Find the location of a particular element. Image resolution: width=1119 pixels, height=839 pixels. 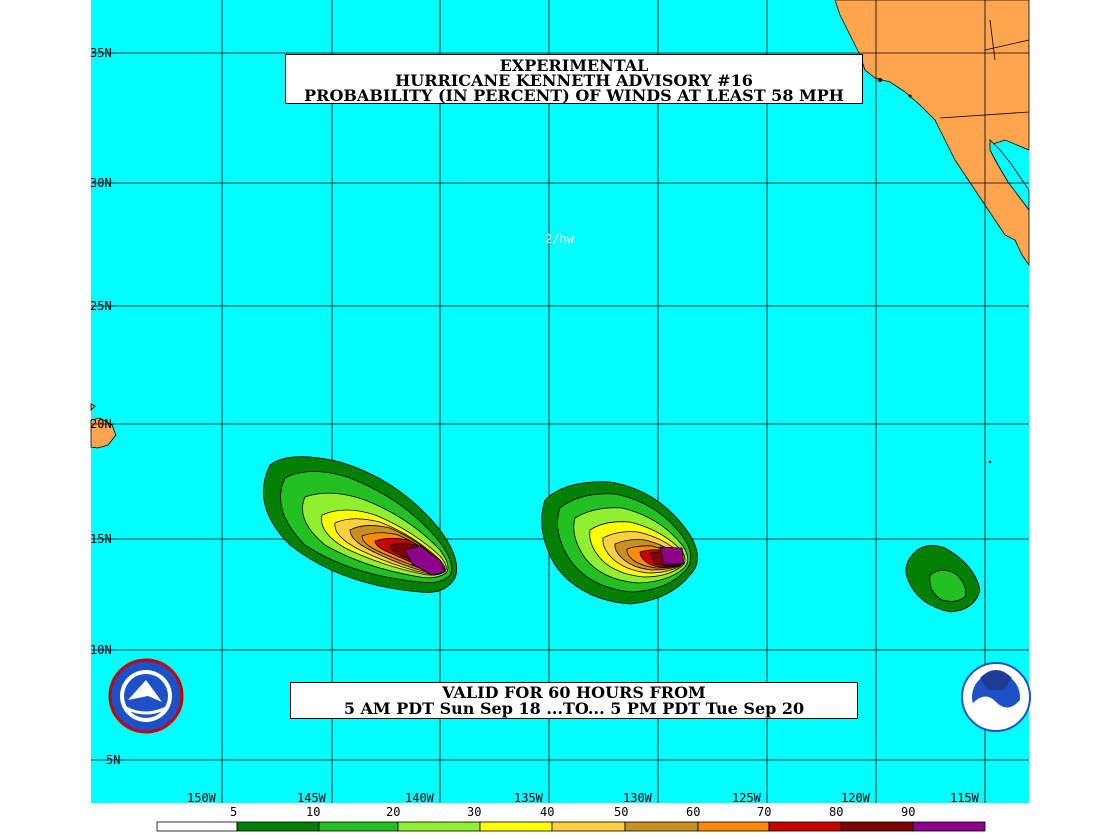

legend-label: 90 is located at coordinates (908, 812).